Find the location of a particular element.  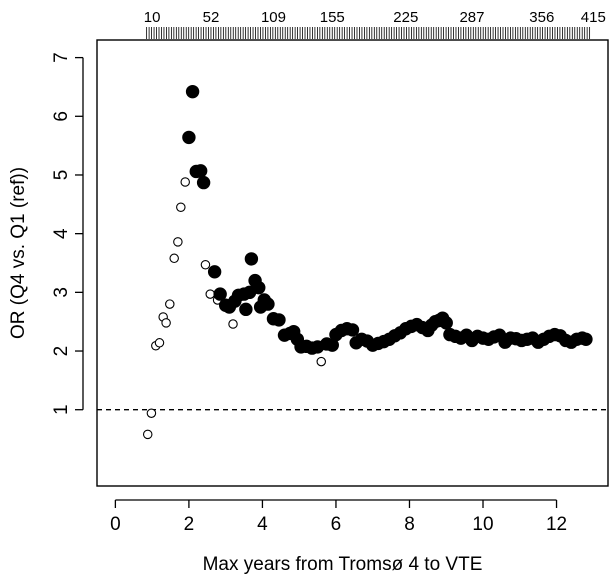

y-tick-label: 7 is located at coordinates (61, 57).